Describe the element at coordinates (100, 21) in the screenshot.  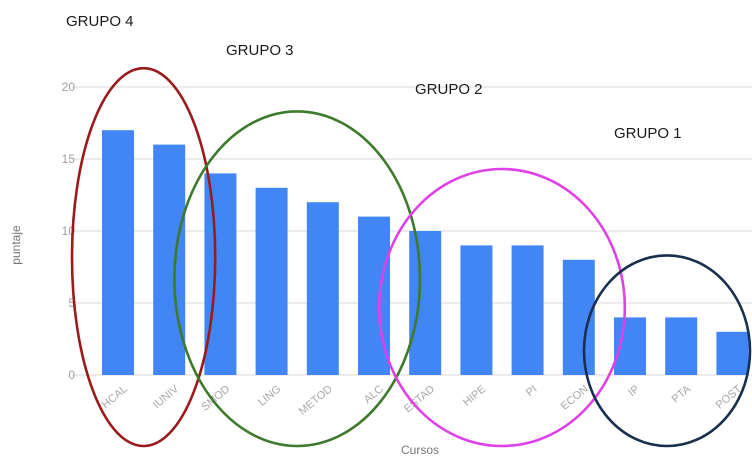
I see `group-label: GRUPO 4` at that location.